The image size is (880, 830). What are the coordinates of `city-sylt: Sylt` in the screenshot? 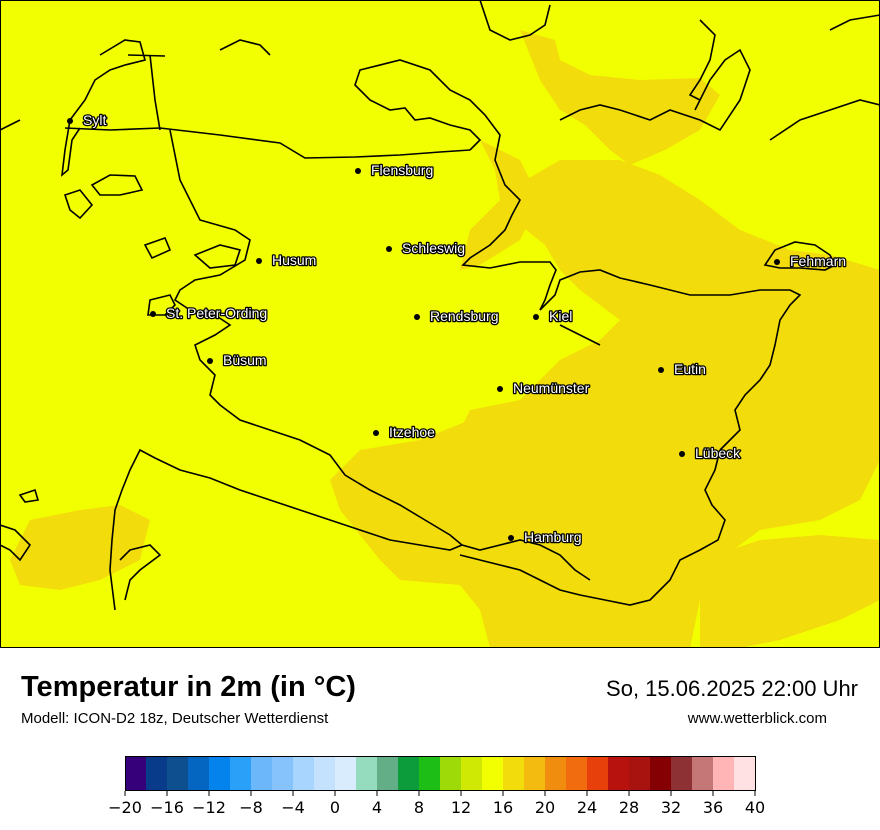 It's located at (87, 120).